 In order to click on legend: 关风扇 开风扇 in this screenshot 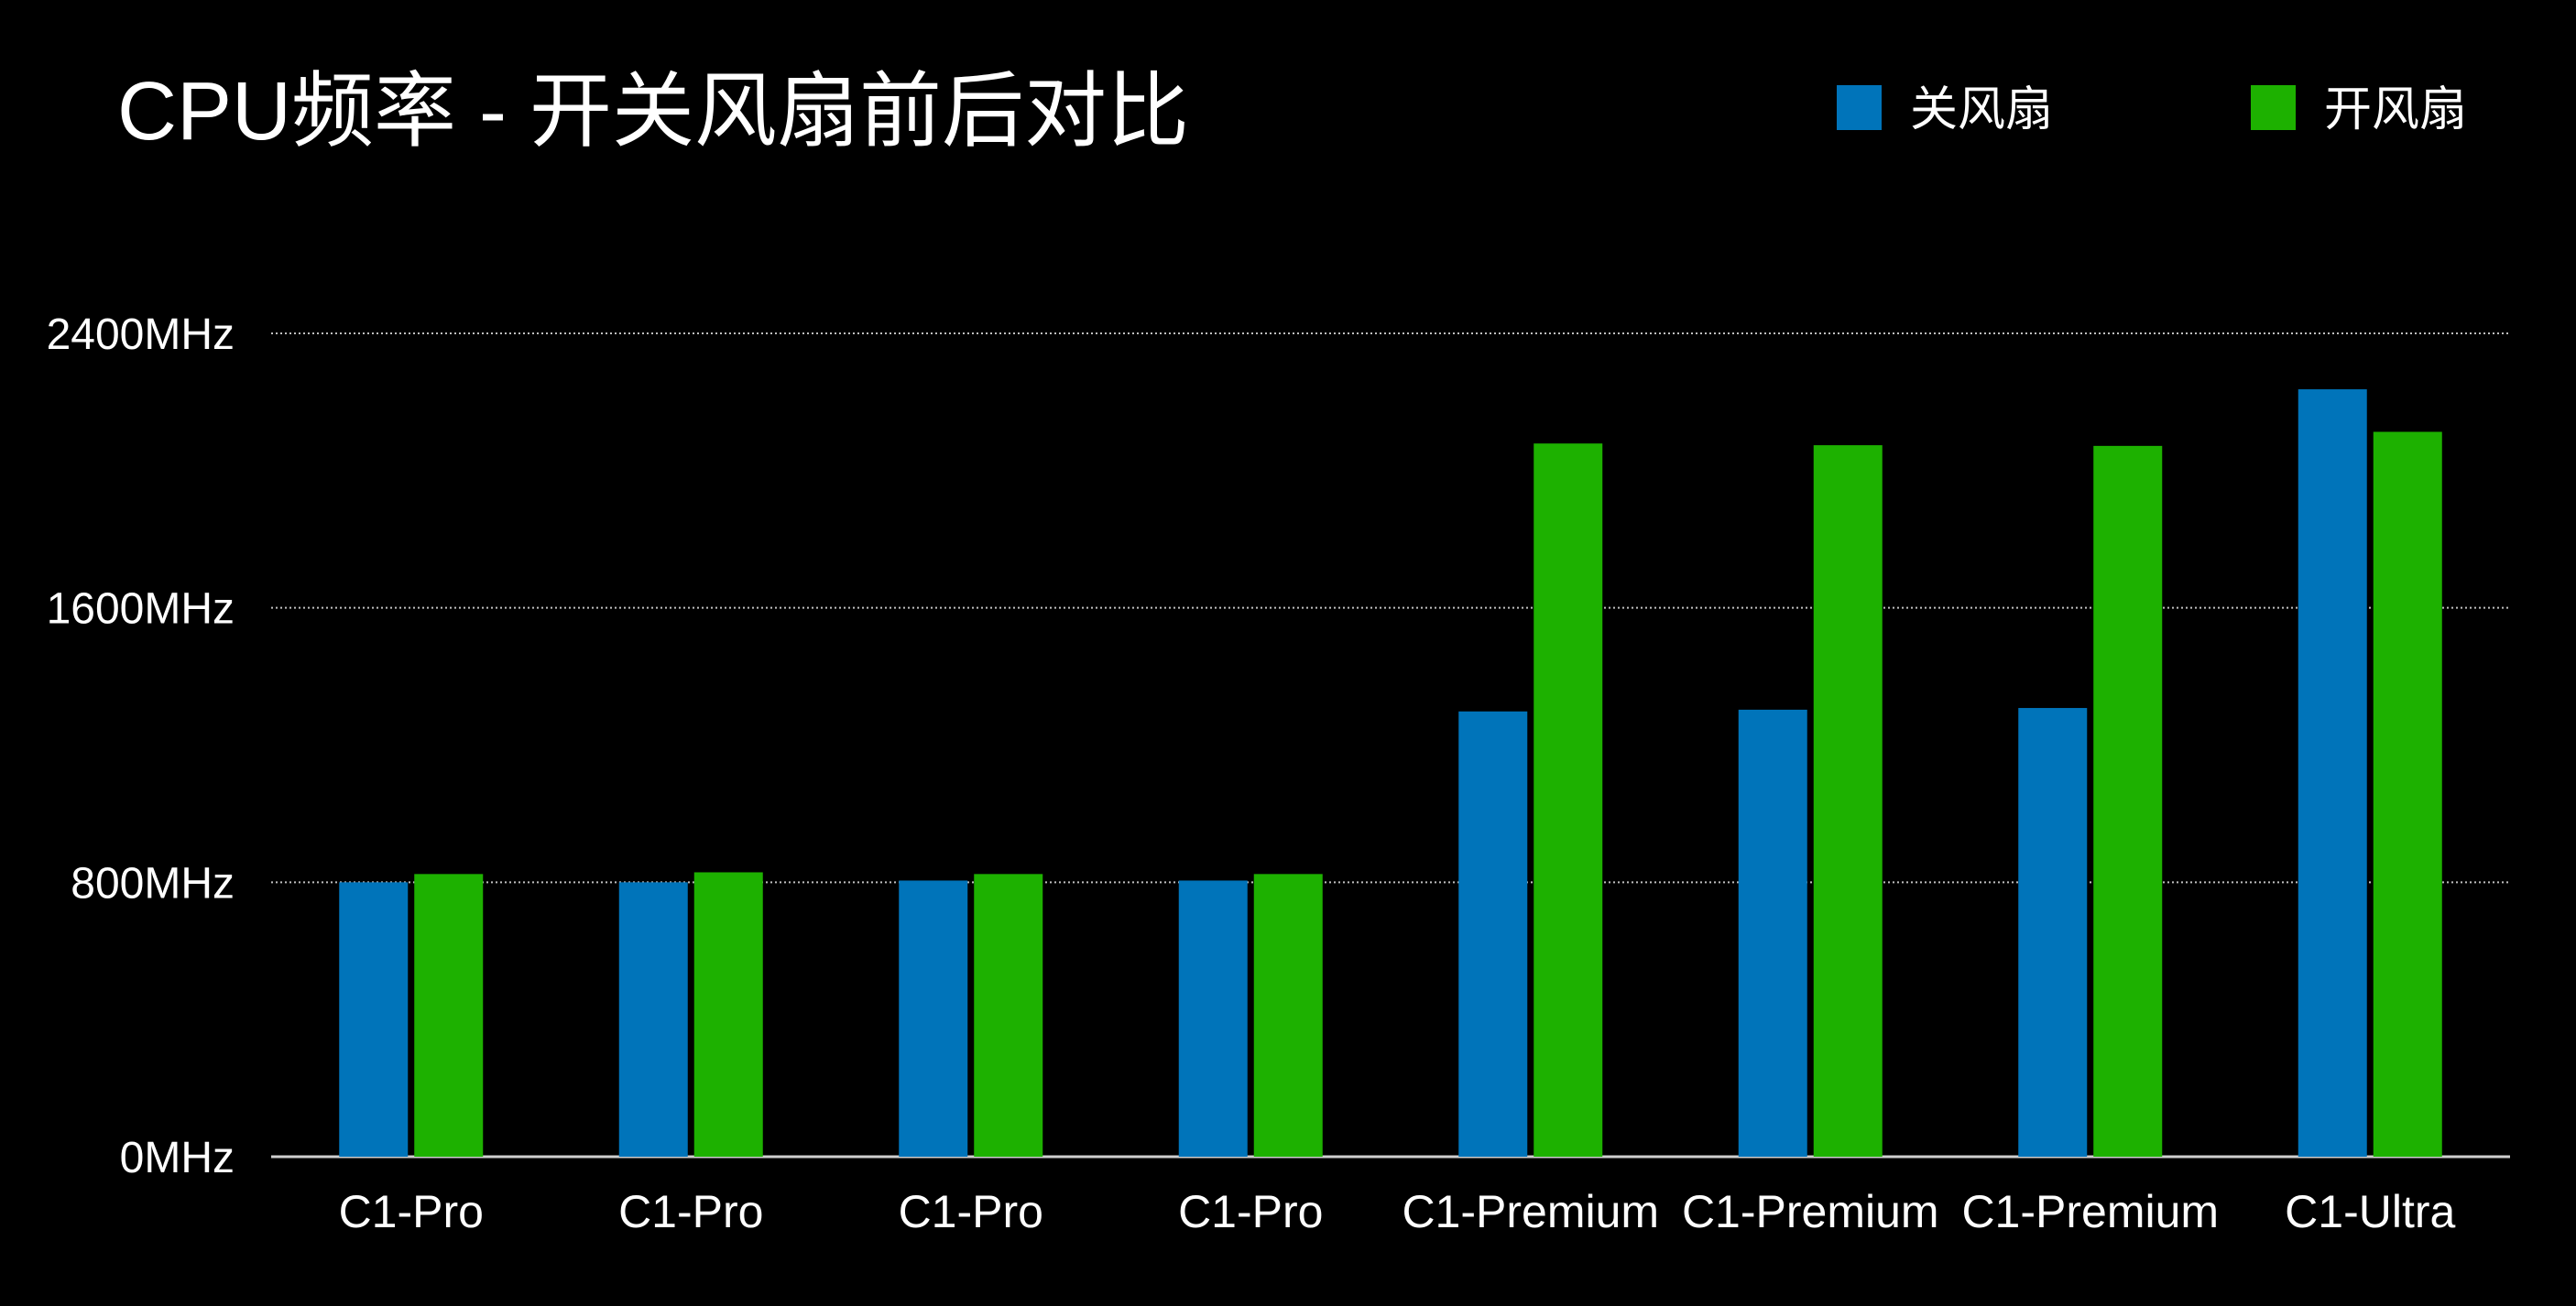, I will do `click(2152, 109)`.